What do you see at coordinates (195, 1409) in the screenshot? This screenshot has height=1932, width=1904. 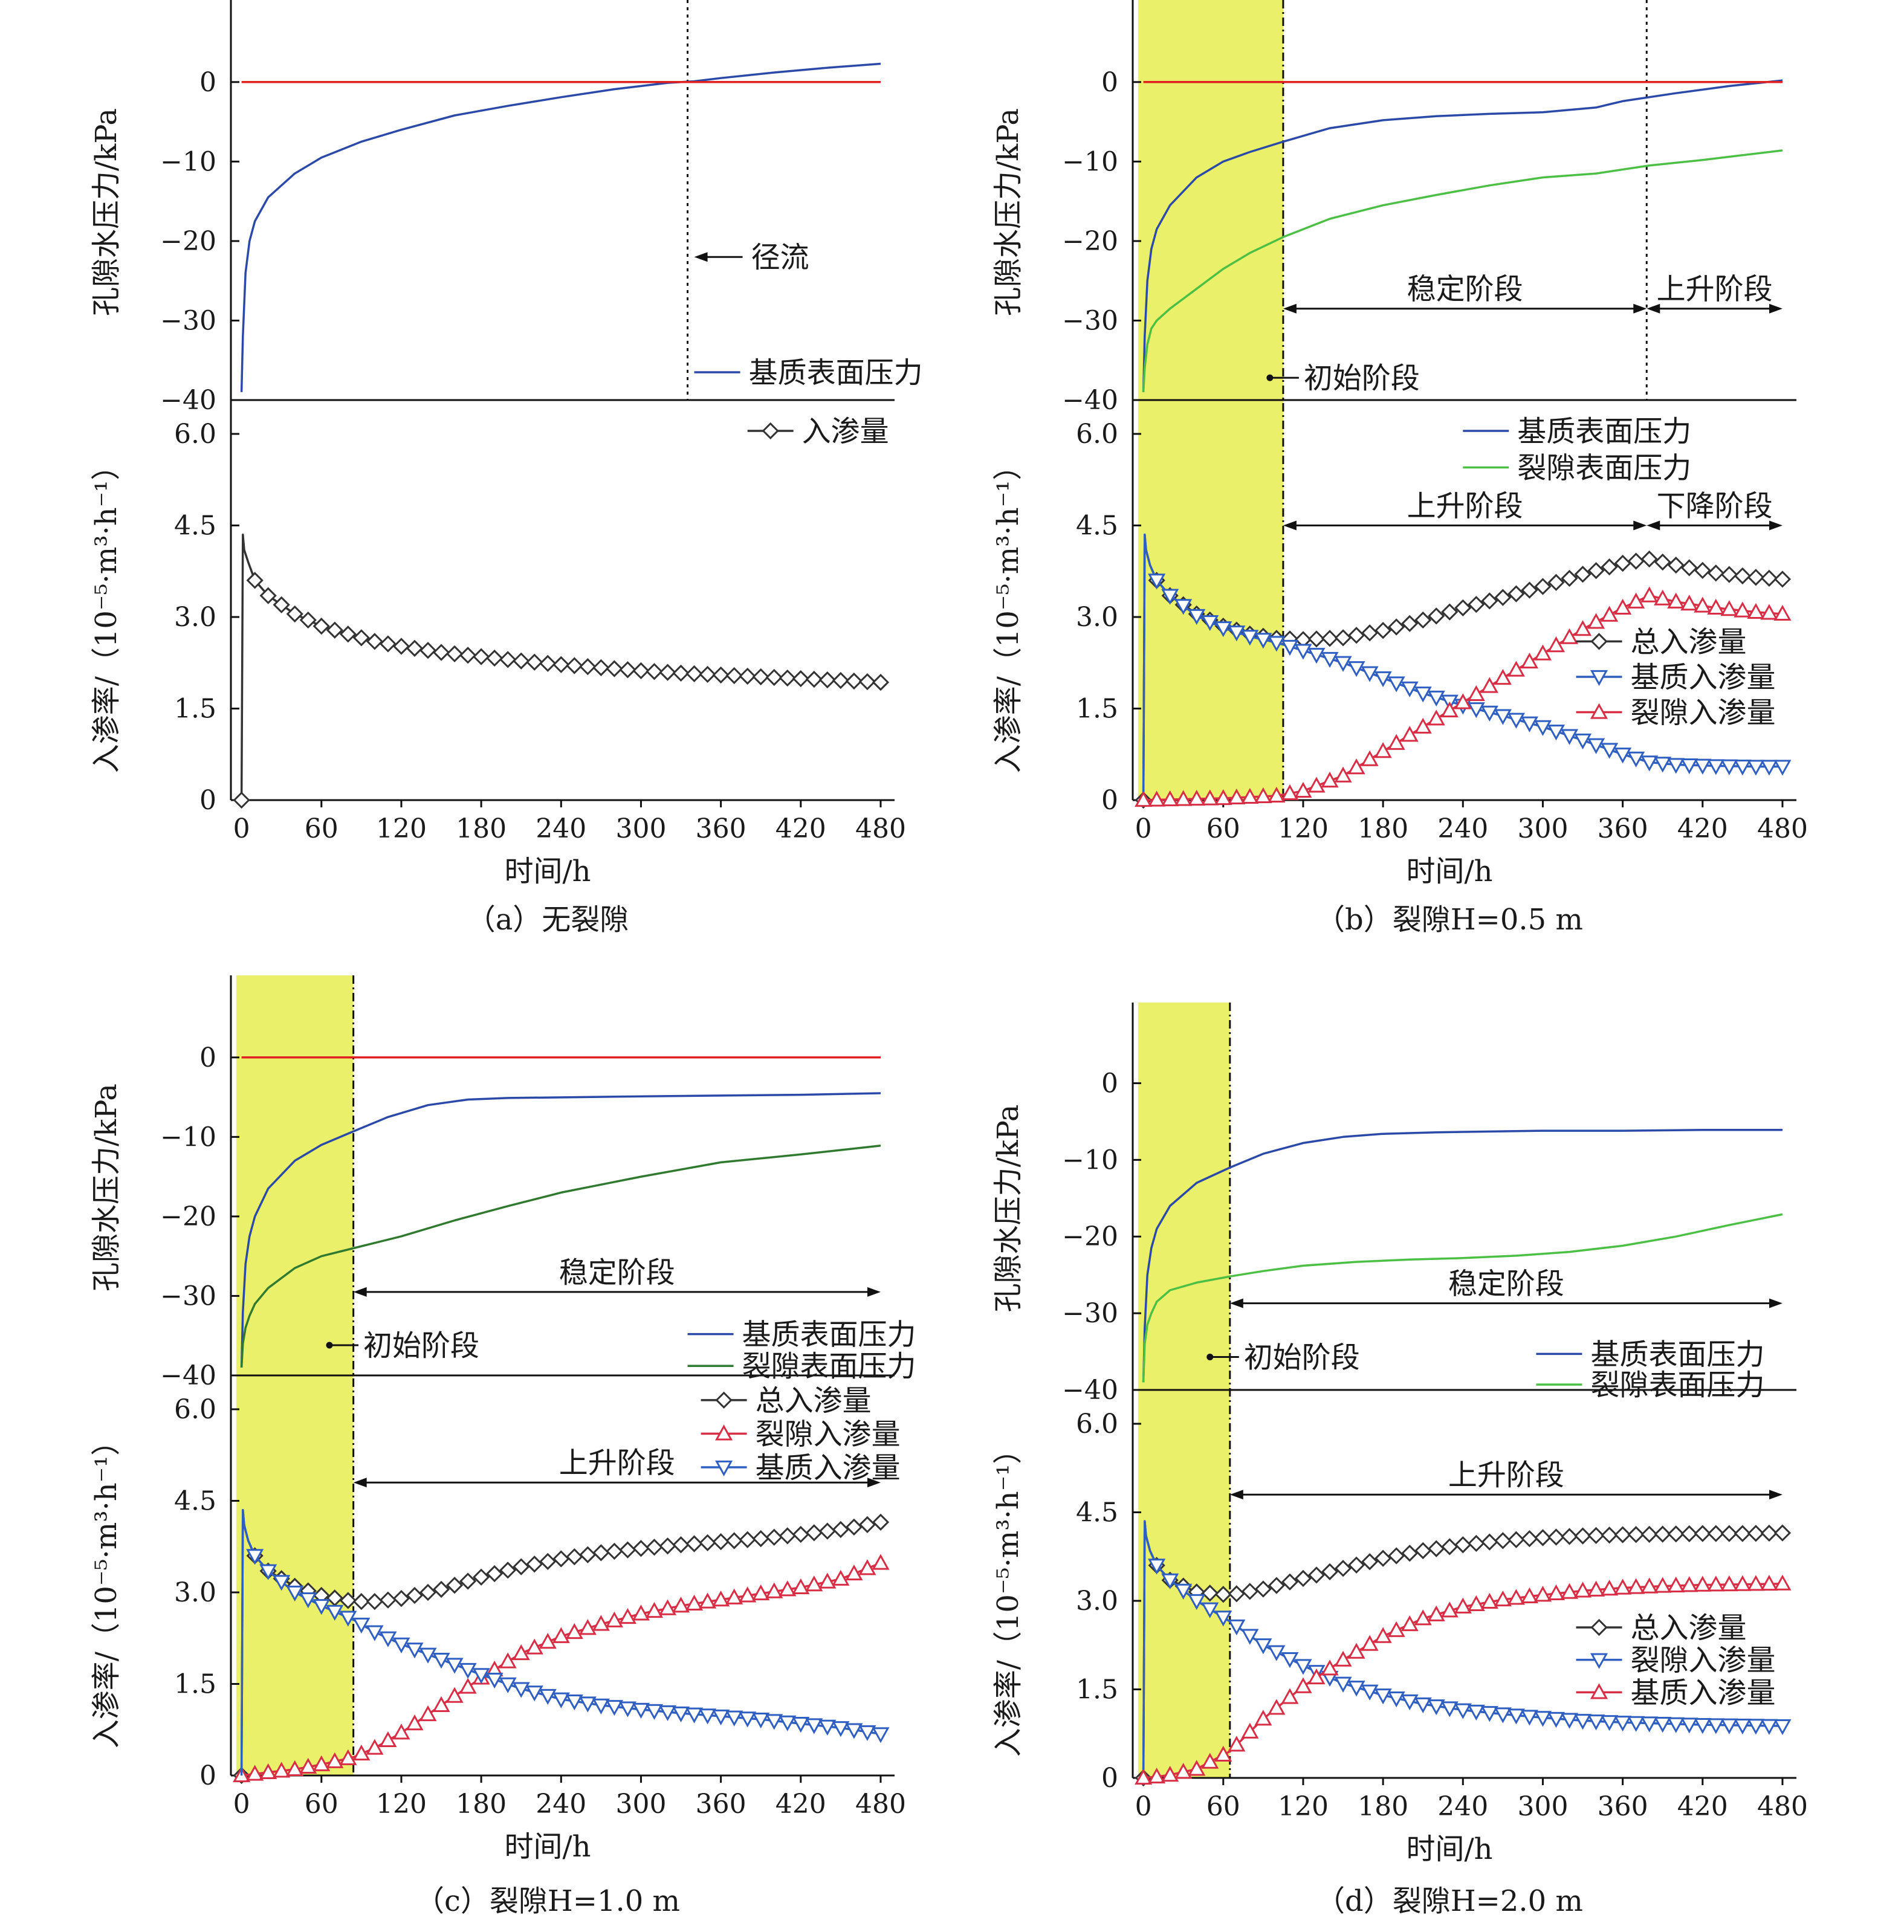 I see `bottom-y-tick-label: 6.0` at bounding box center [195, 1409].